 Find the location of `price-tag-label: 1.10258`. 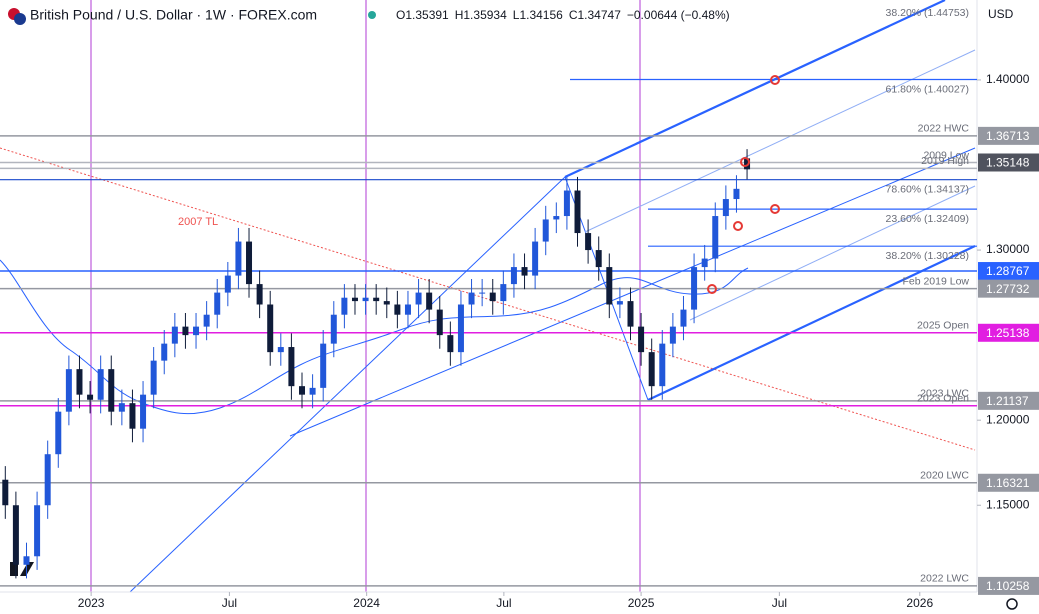

price-tag-label: 1.10258 is located at coordinates (1008, 586).